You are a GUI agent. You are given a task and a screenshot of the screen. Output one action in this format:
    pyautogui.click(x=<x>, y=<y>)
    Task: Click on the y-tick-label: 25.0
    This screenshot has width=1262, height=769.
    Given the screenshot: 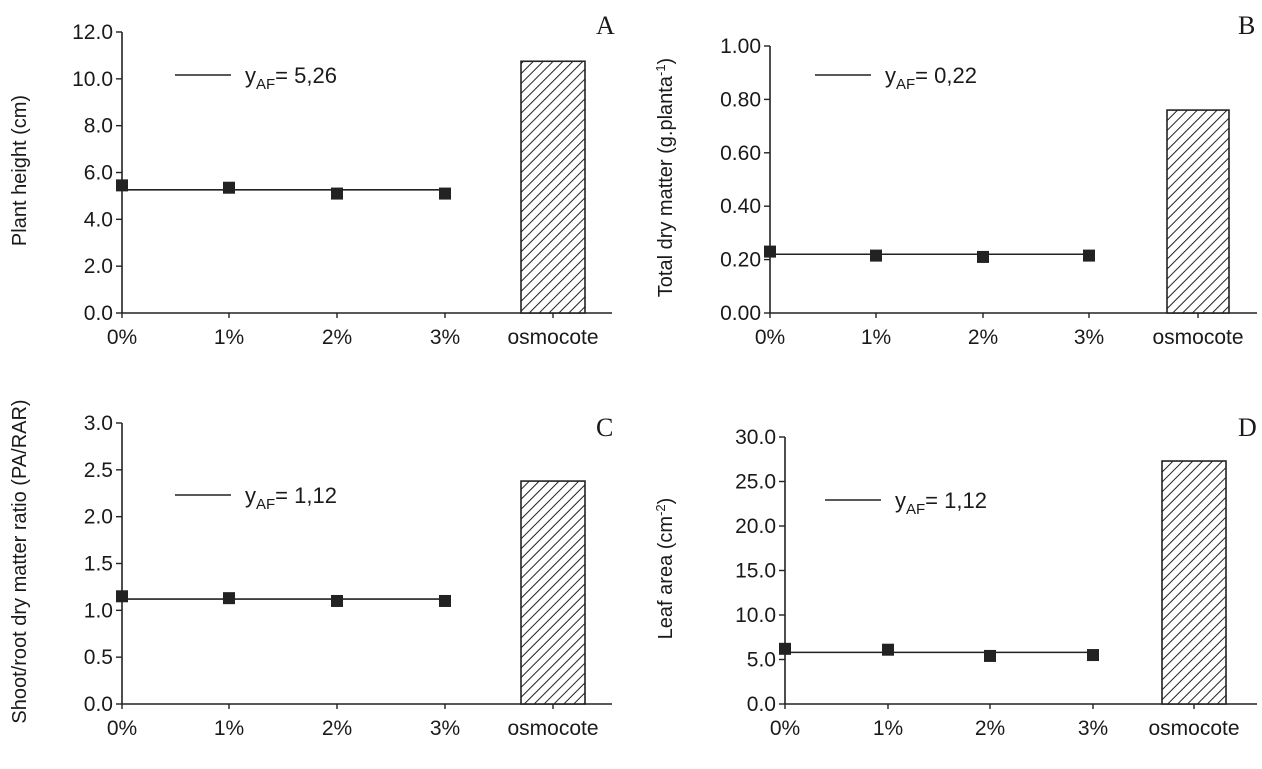 What is the action you would take?
    pyautogui.click(x=755, y=482)
    